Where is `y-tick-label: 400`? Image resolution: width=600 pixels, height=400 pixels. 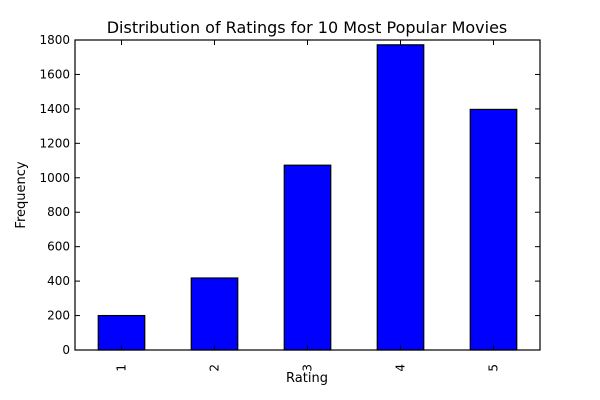
y-tick-label: 400 is located at coordinates (58, 281).